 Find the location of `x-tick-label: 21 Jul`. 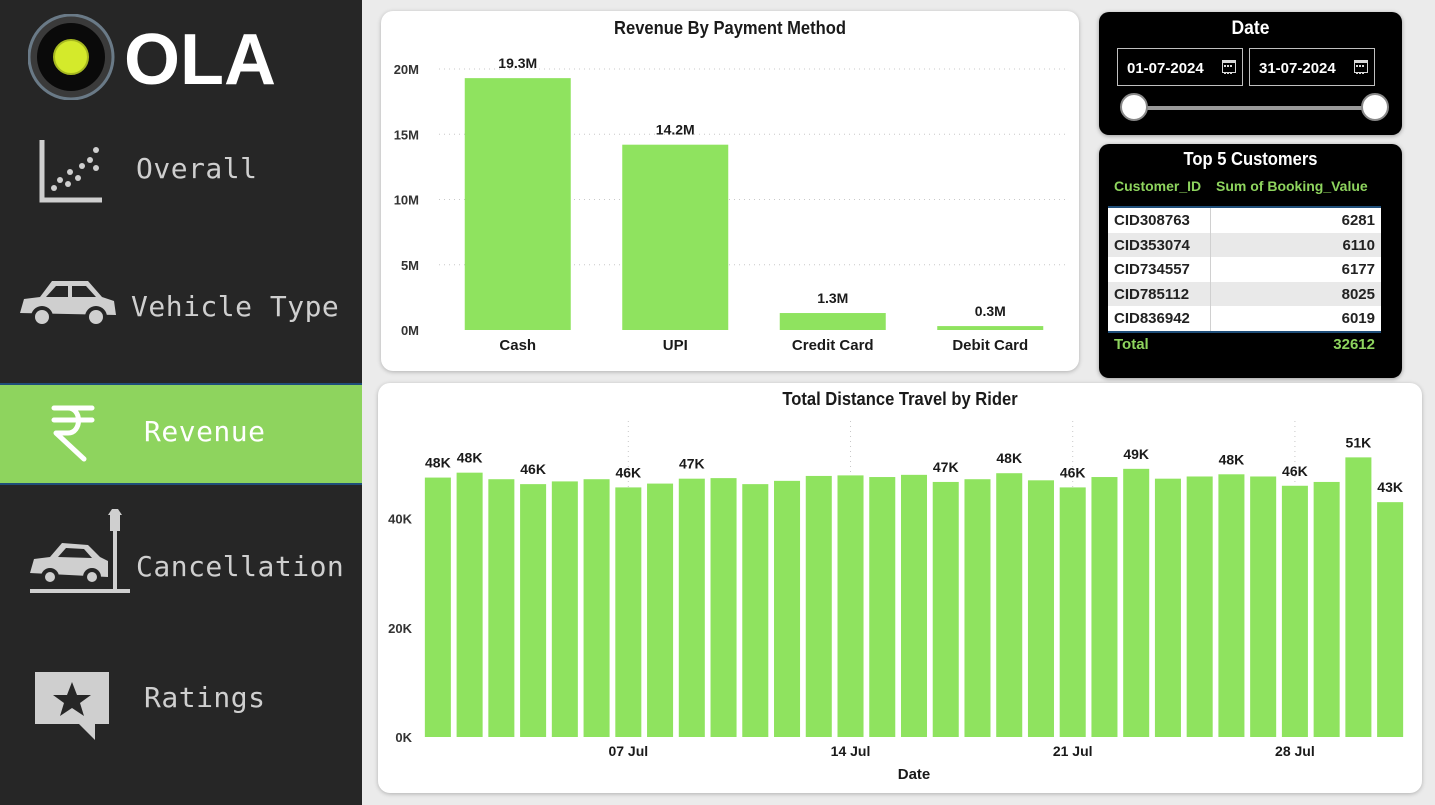

x-tick-label: 21 Jul is located at coordinates (1073, 751).